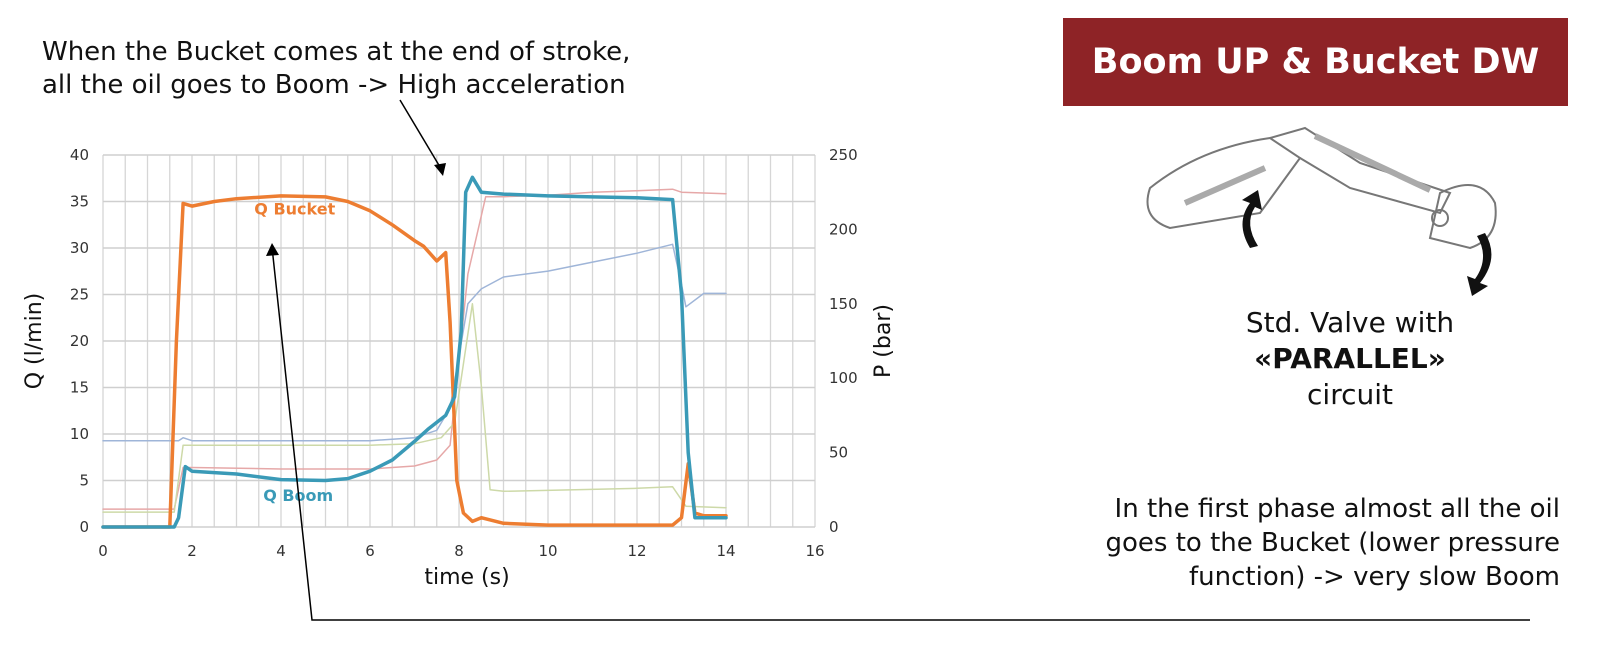 The image size is (1600, 660). What do you see at coordinates (636, 551) in the screenshot?
I see `x-tick-label: 12` at bounding box center [636, 551].